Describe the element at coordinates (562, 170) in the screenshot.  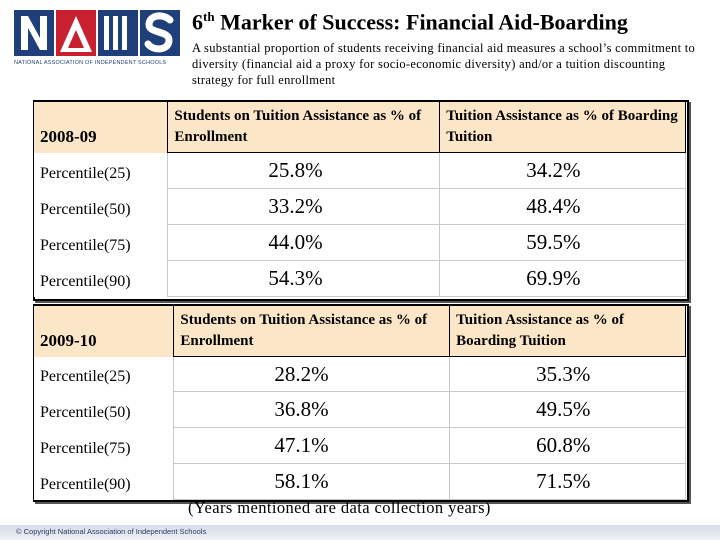
I see `value-cell: 34.2%` at that location.